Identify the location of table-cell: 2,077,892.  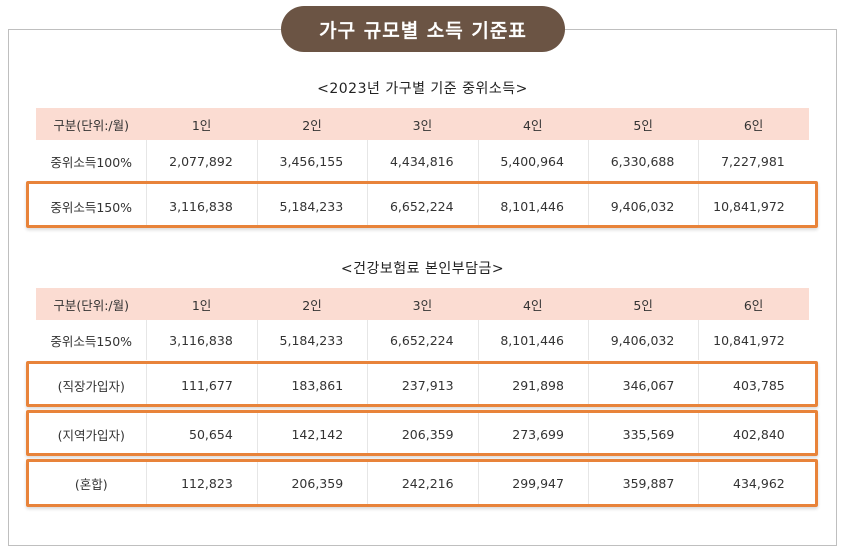
(201, 161).